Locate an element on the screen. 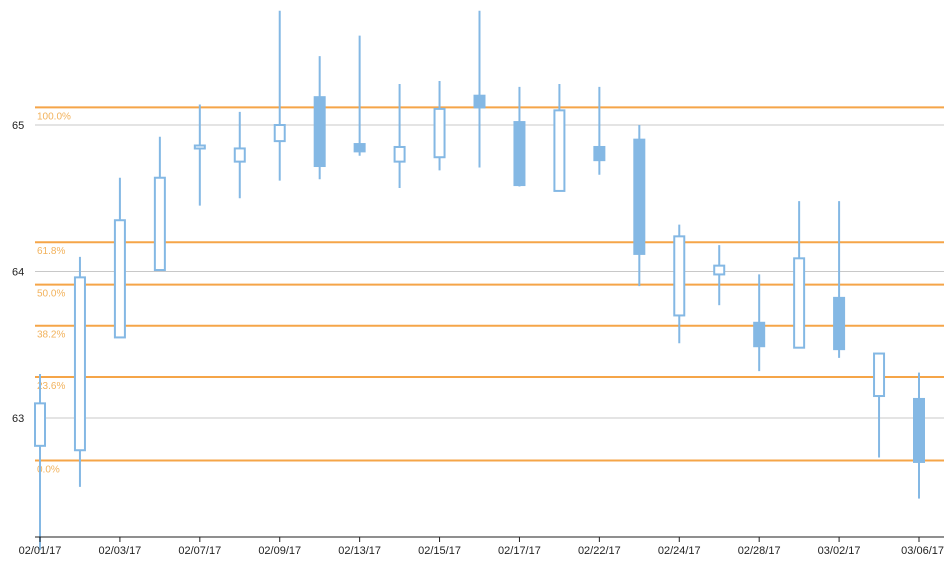 The width and height of the screenshot is (947, 569). y-axis: 63 64 65 is located at coordinates (18, 272).